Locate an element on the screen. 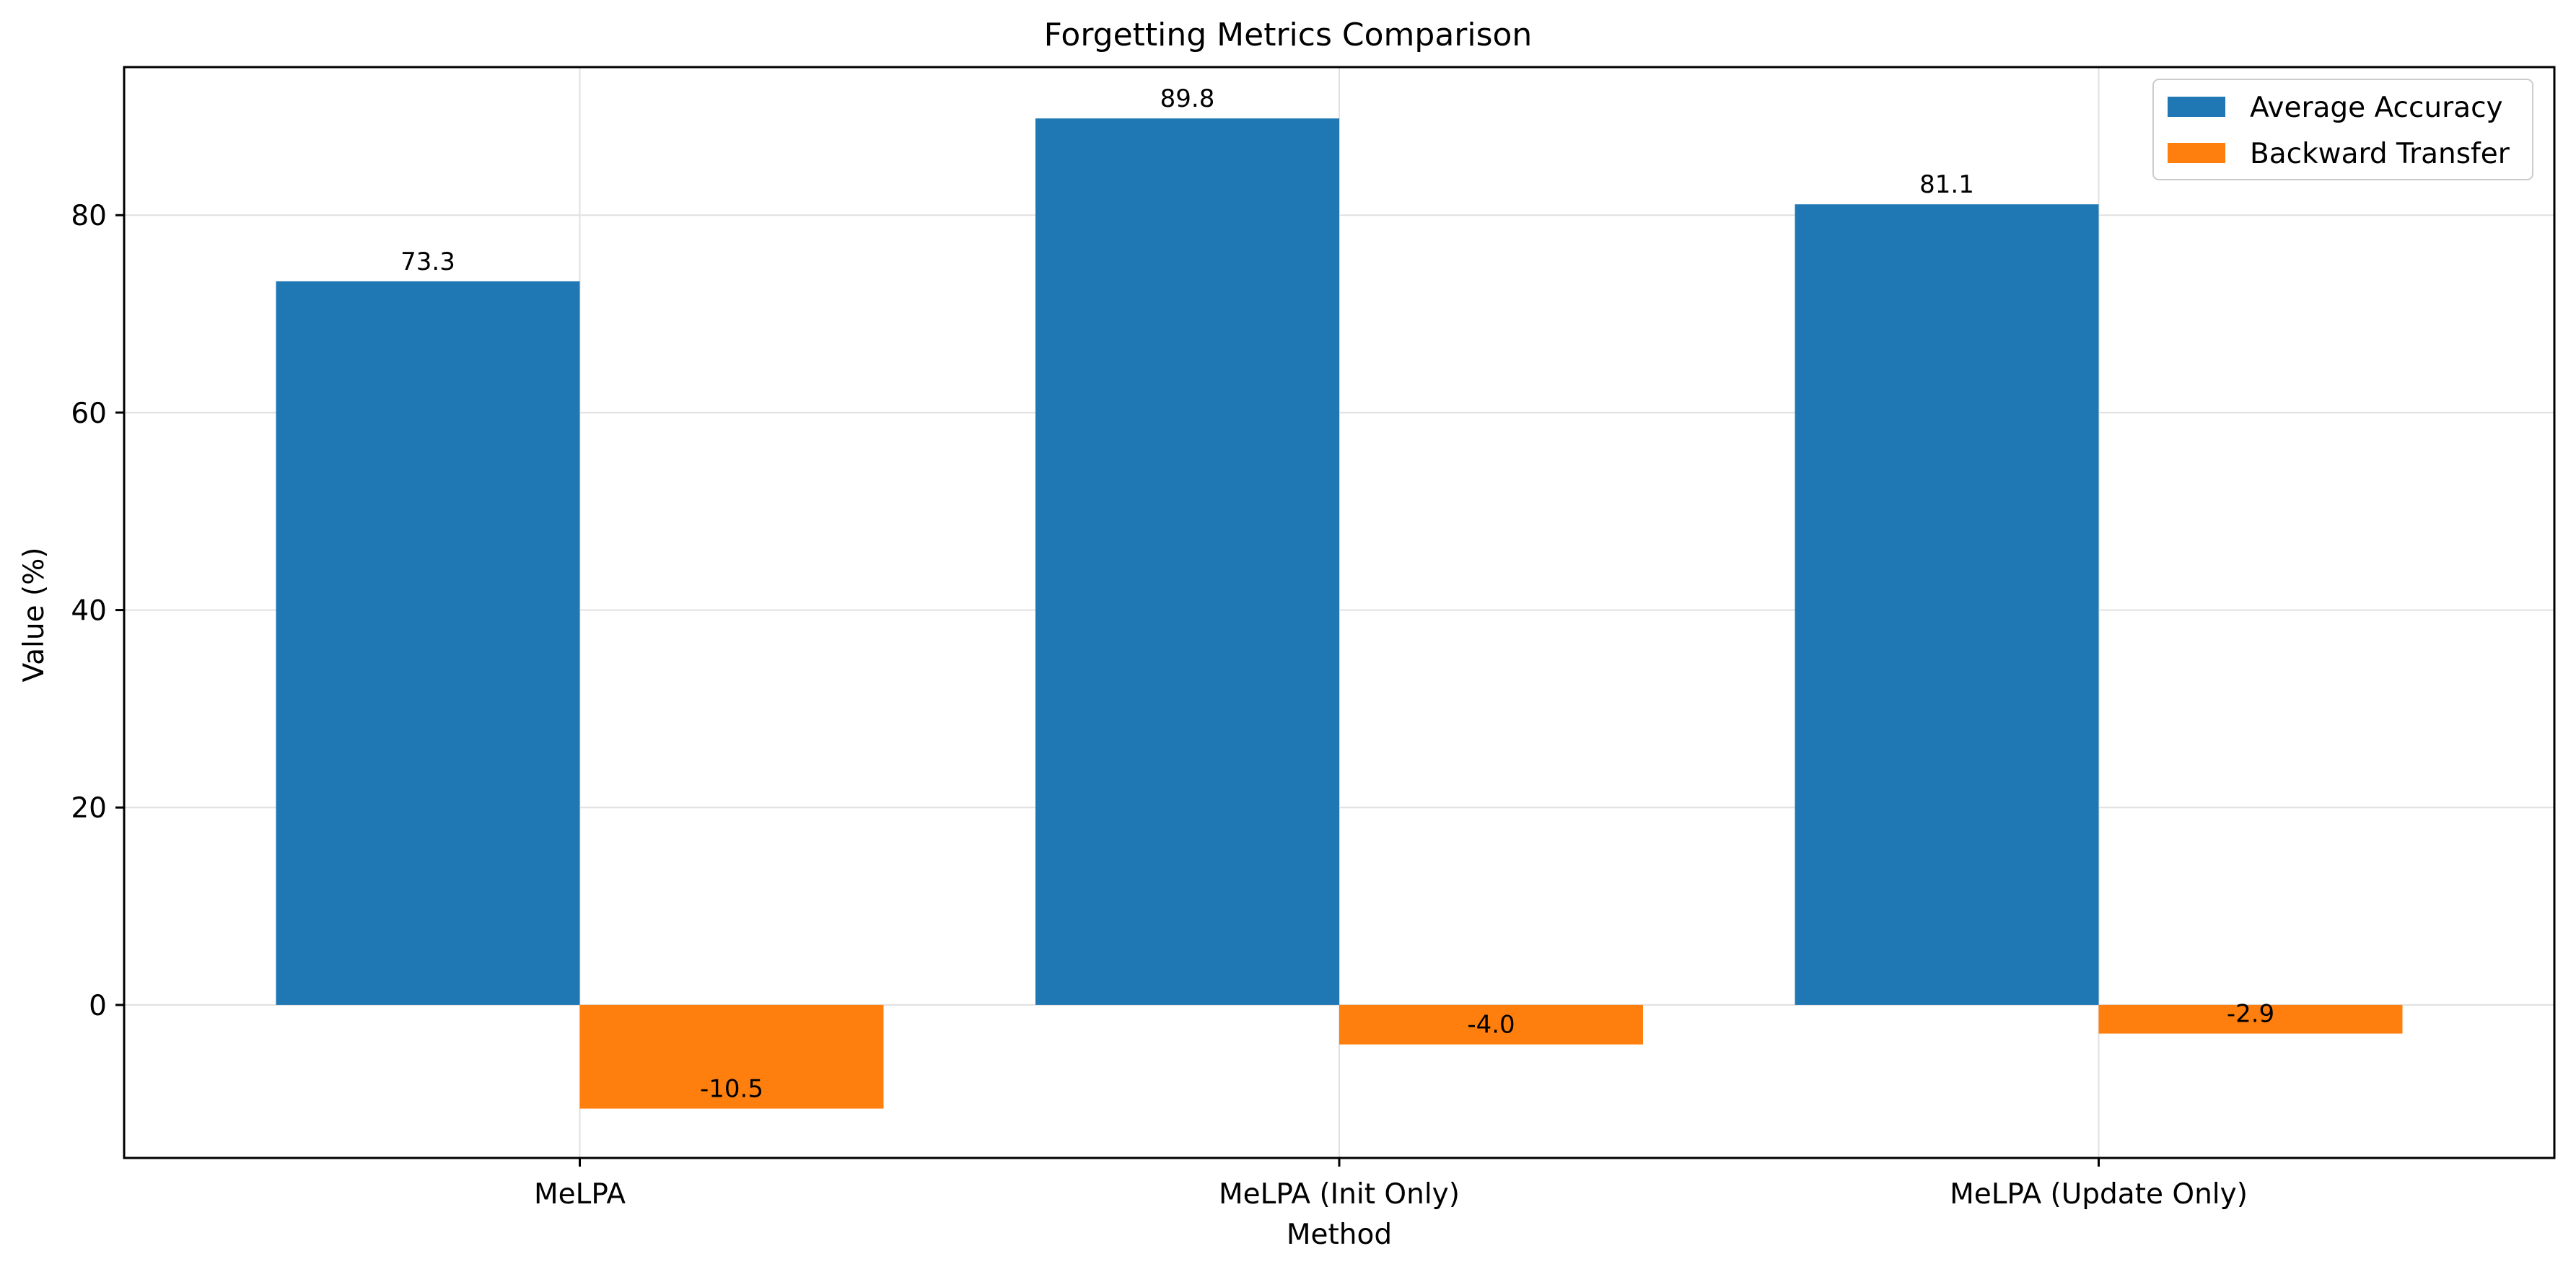 The image size is (2576, 1277). y-tick-label: 0 is located at coordinates (98, 1006).